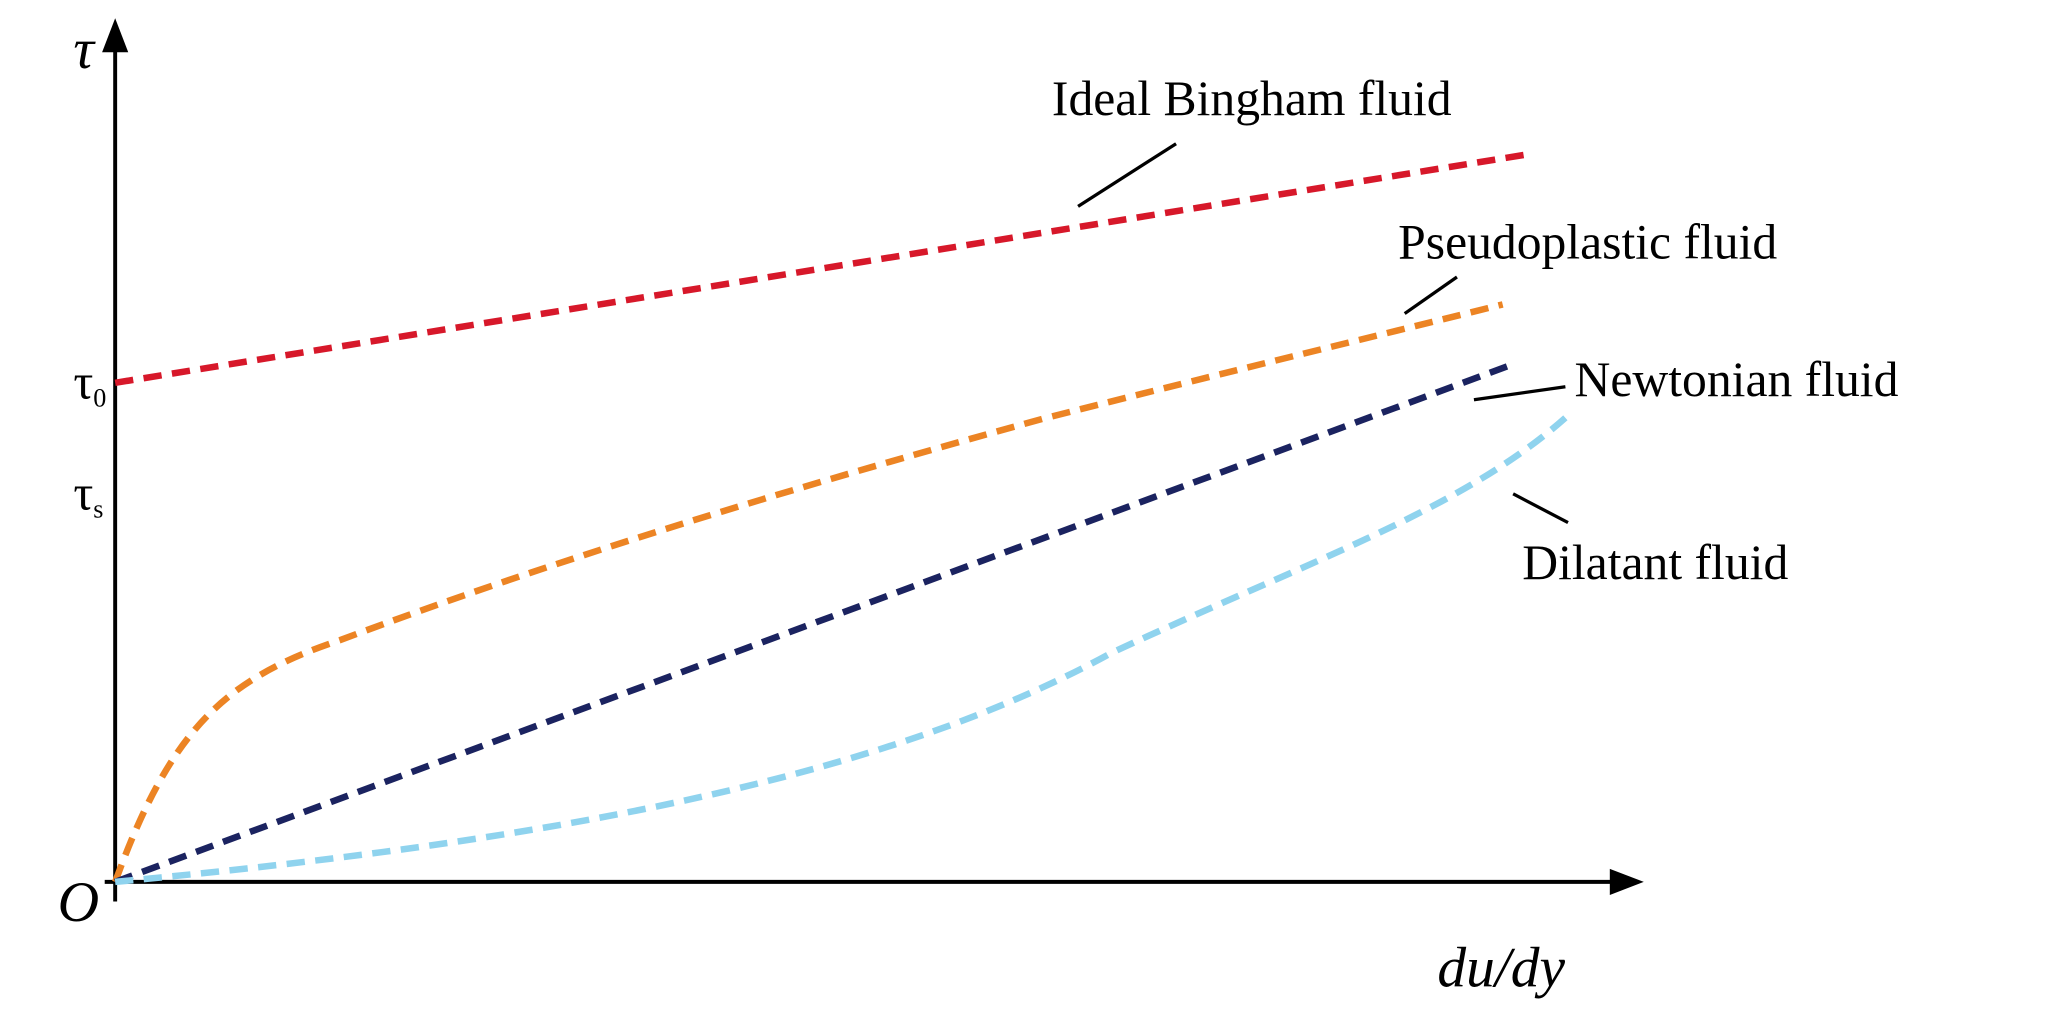 The image size is (2049, 1023). Describe the element at coordinates (84, 49) in the screenshot. I see `y-label: τ` at that location.